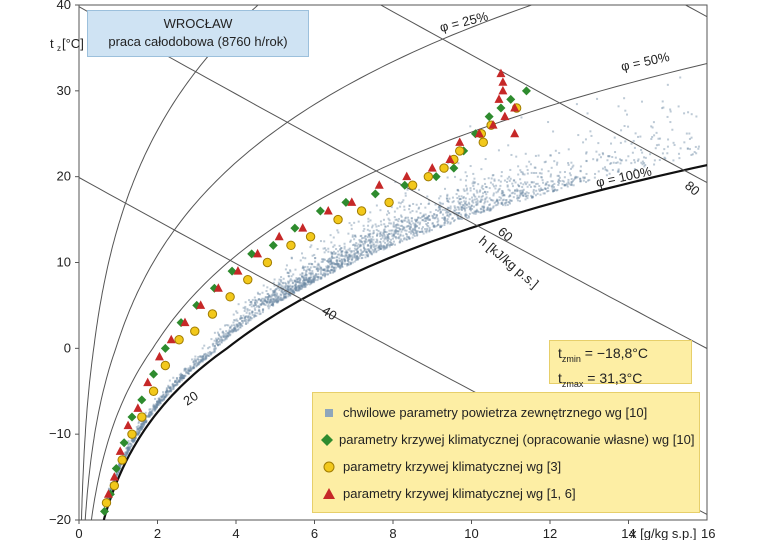  I want to click on diamond-point, so click(511, 99).